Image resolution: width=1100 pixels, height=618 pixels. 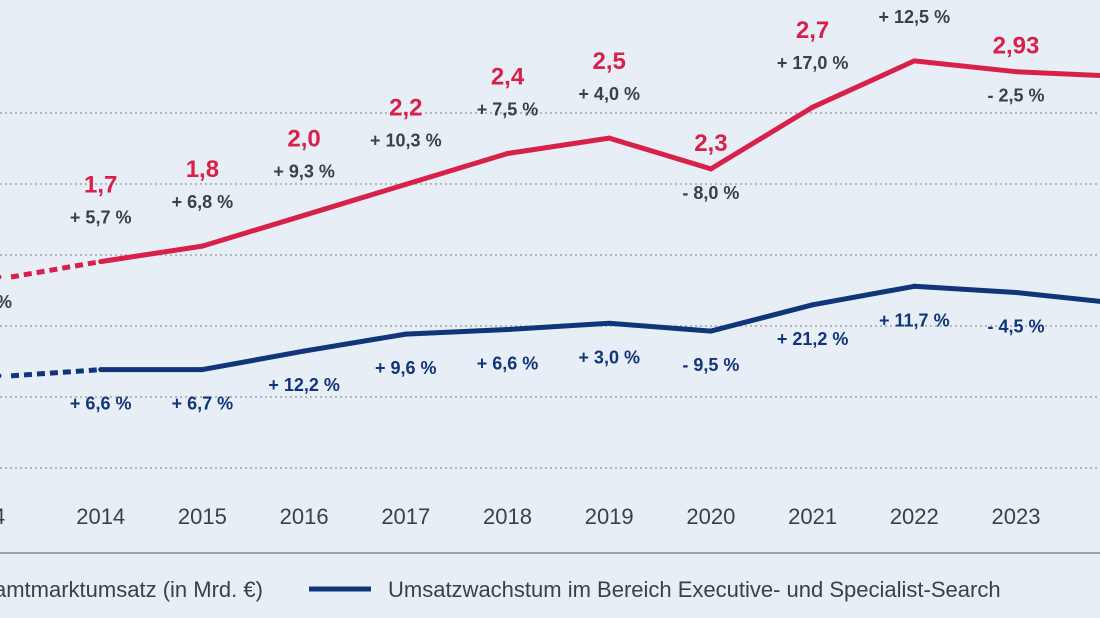 I want to click on value-label: 2,4, so click(x=508, y=77).